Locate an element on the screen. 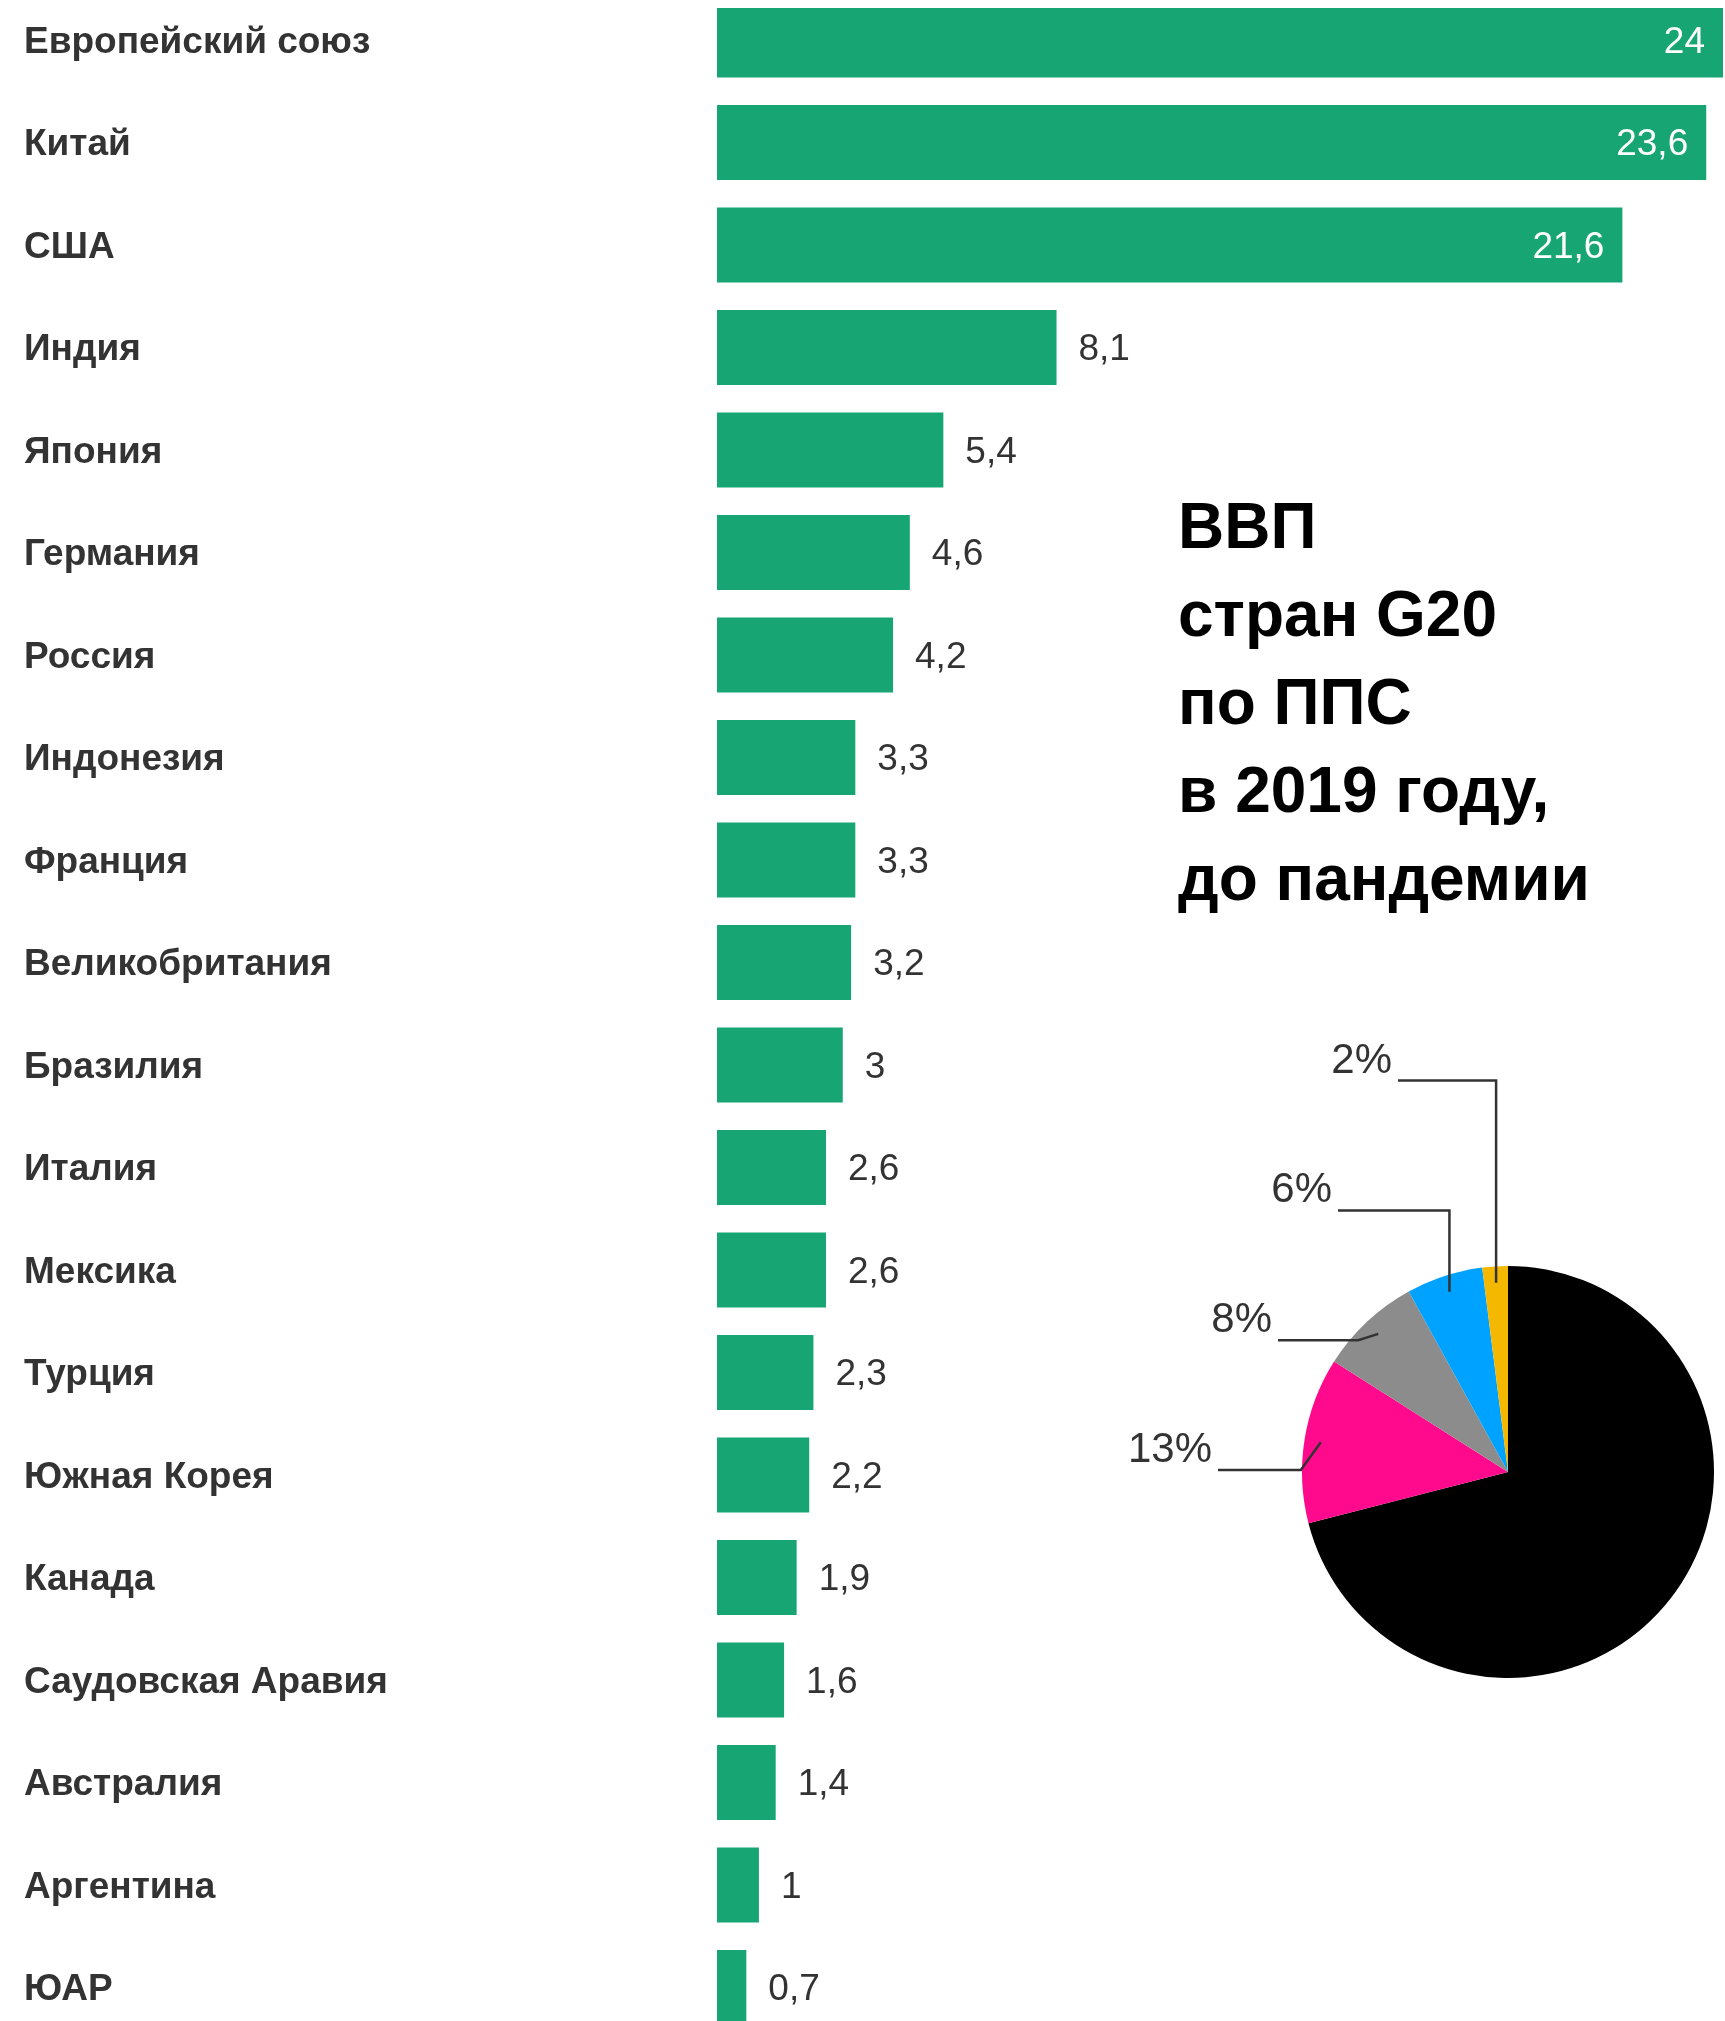 The image size is (1725, 2021). data-label: 0,7 is located at coordinates (794, 1988).